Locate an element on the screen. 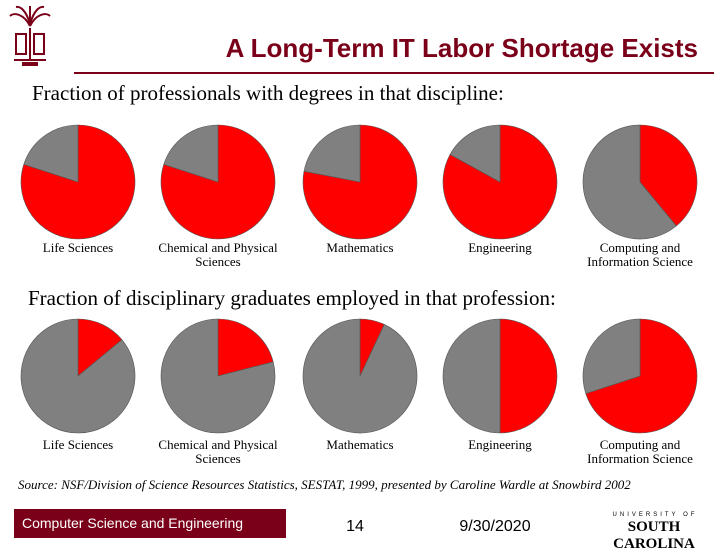  footer-date: 9/30/2020 is located at coordinates (495, 526).